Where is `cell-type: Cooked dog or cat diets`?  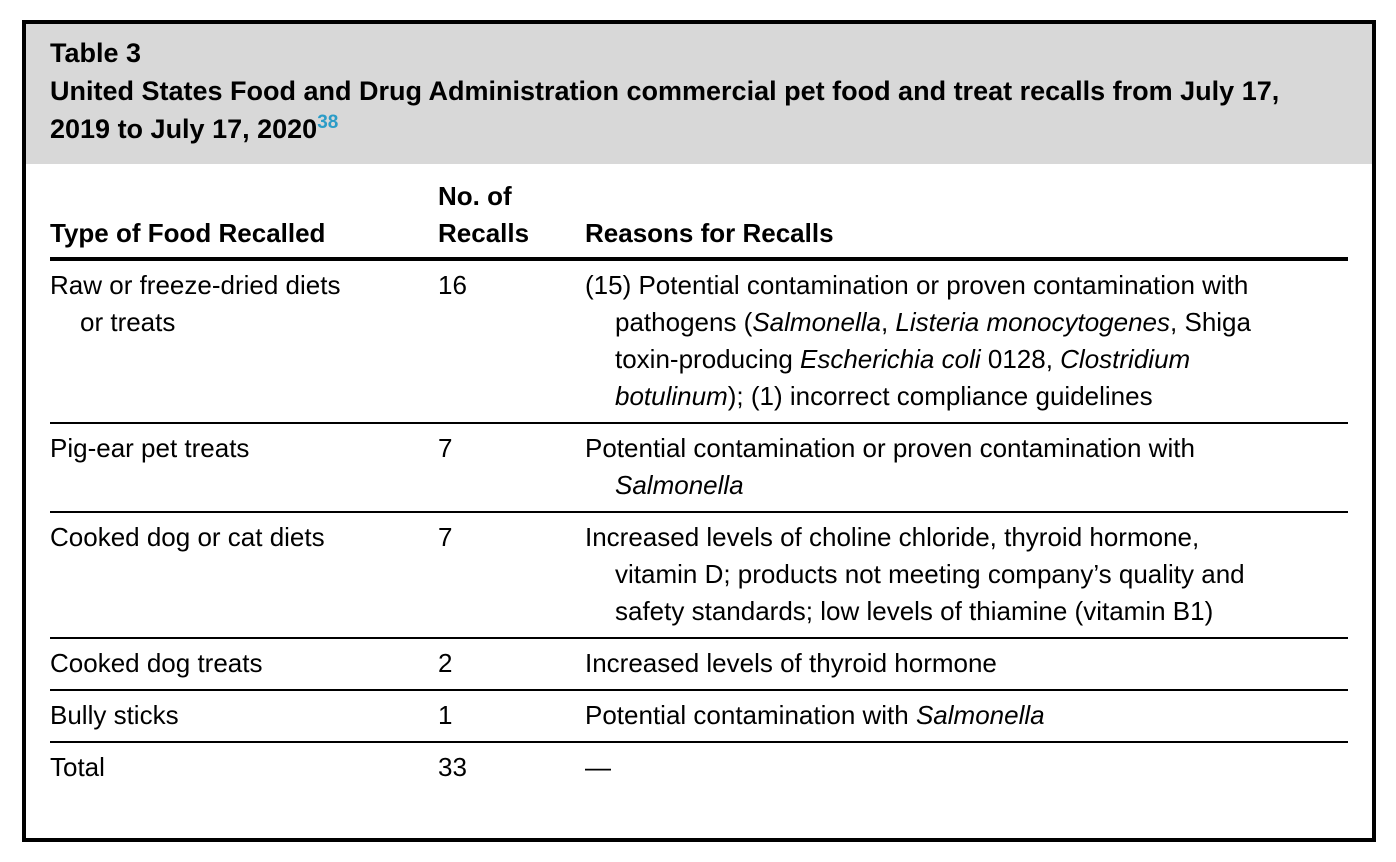
cell-type: Cooked dog or cat diets is located at coordinates (187, 537).